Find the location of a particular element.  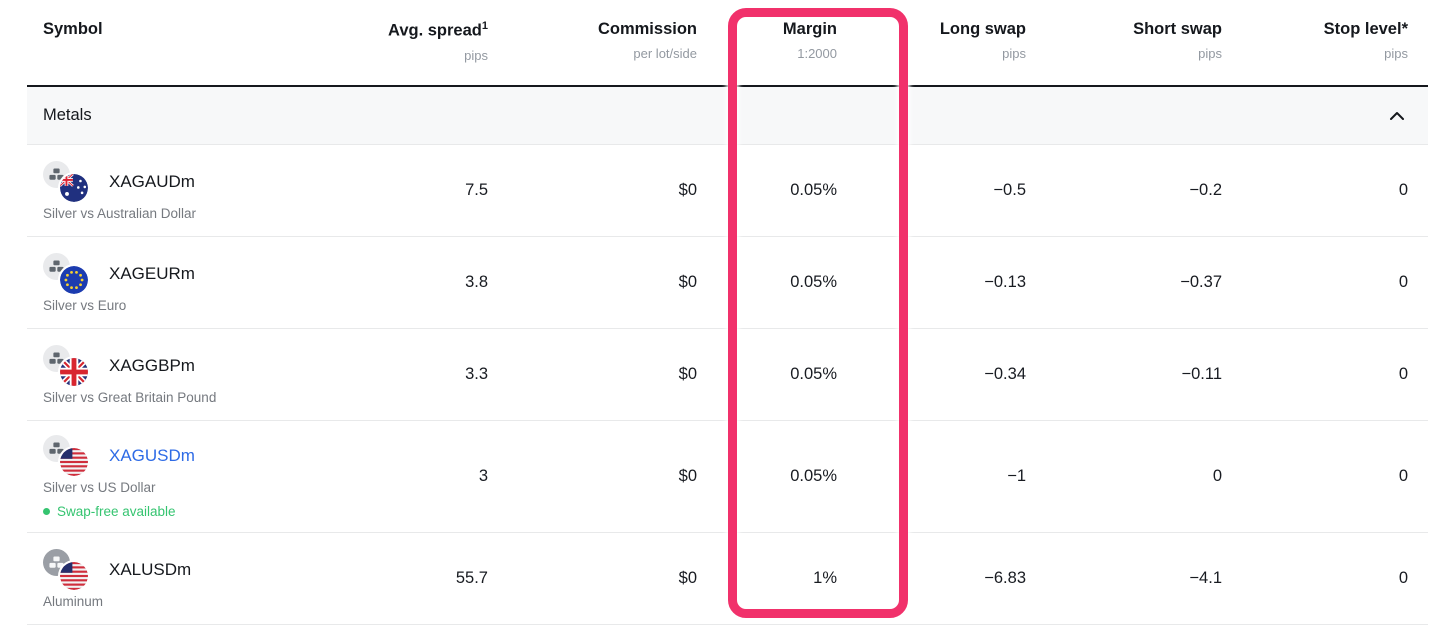

symbol-cell: XAGEURm Silver vs Euro is located at coordinates (194, 282).